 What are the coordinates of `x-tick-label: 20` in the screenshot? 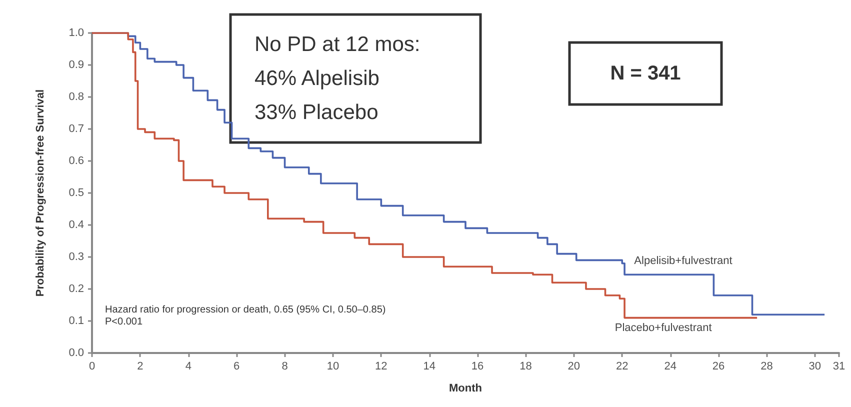 It's located at (574, 366).